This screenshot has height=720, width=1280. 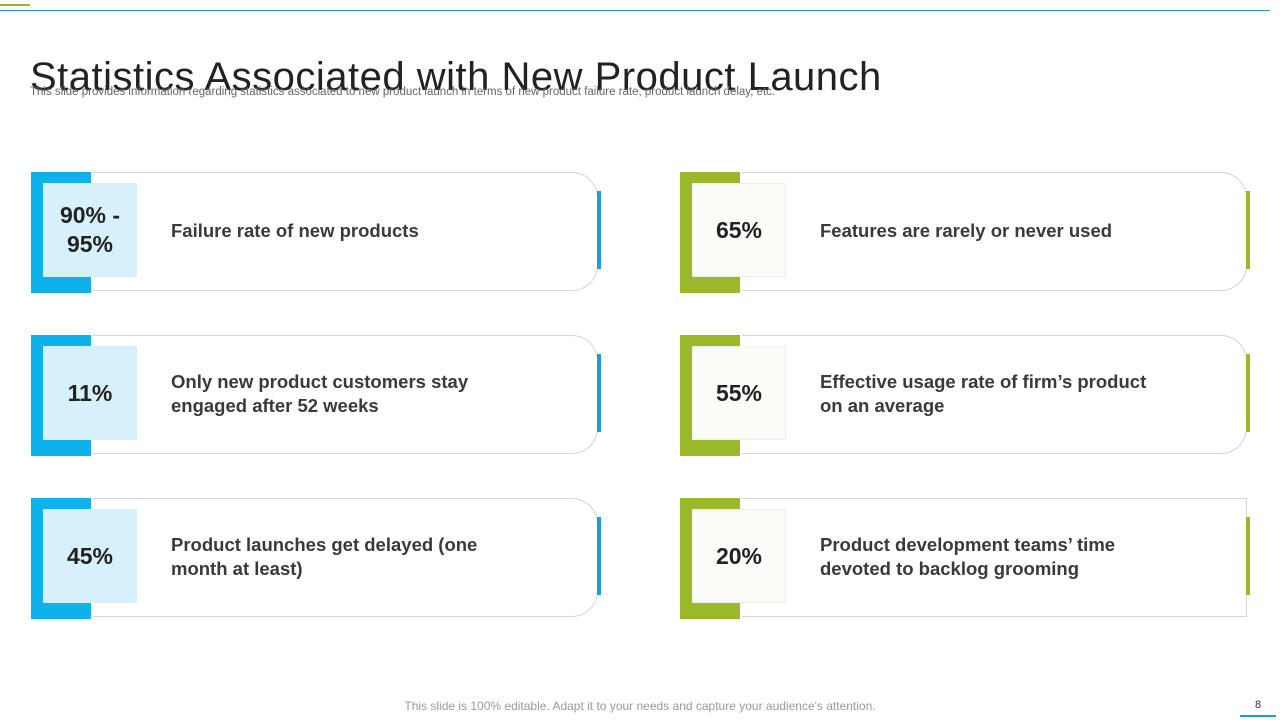 I want to click on page-number-underline, so click(x=1258, y=716).